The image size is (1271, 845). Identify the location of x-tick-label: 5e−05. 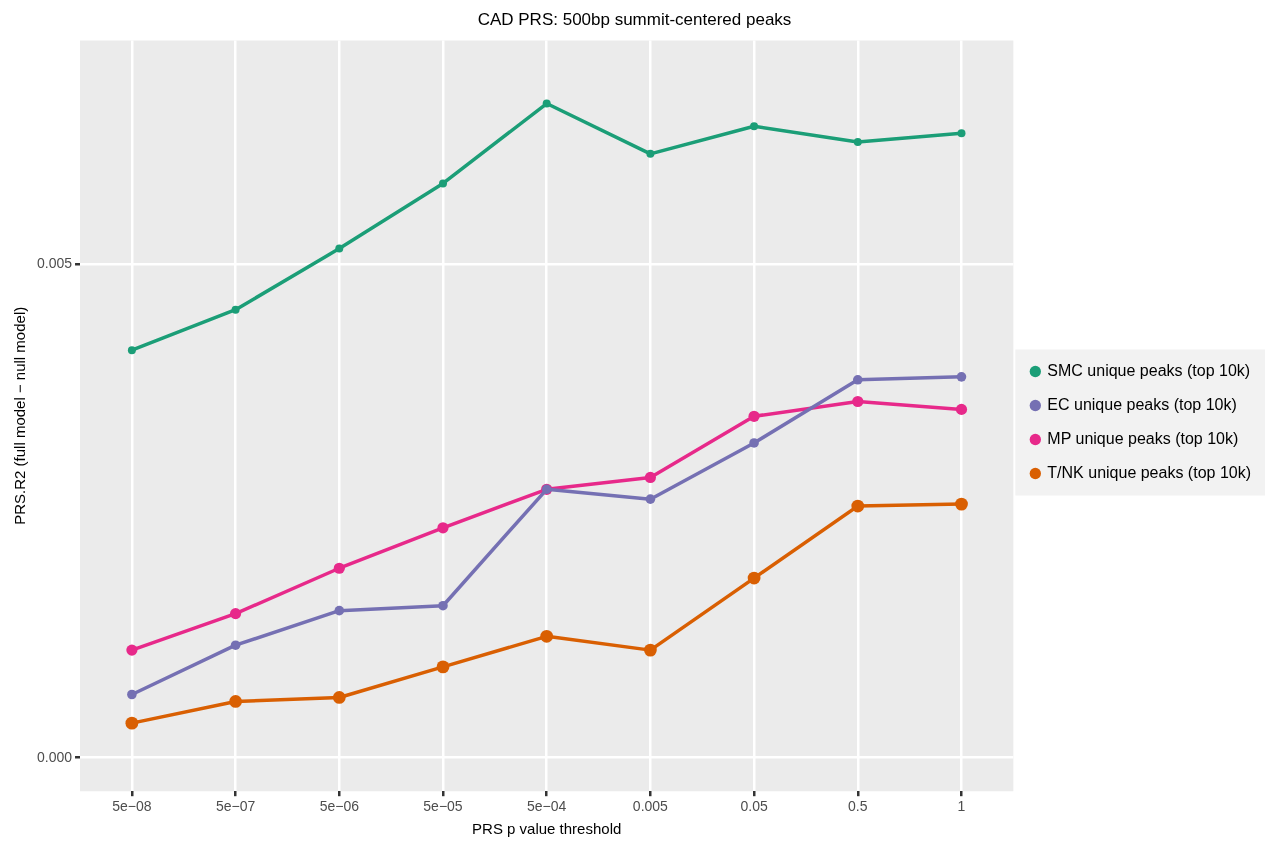
(443, 806).